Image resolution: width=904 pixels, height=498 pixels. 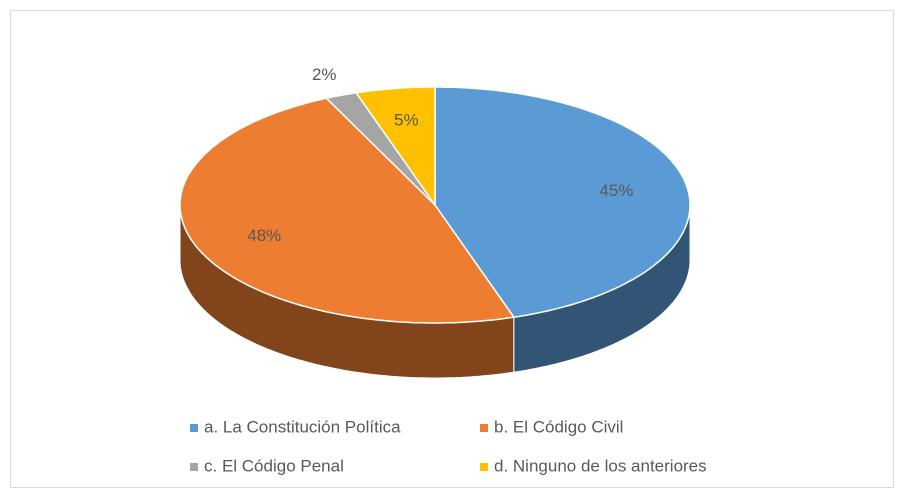 I want to click on data-label: 48%, so click(x=264, y=235).